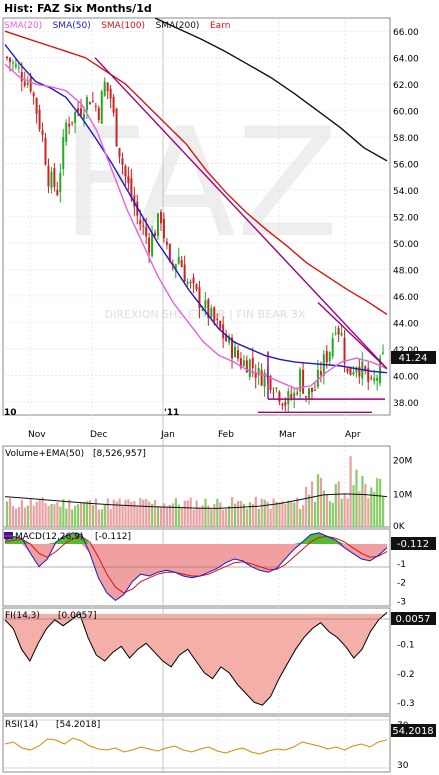  I want to click on price-current-label: 41.24, so click(413, 358).